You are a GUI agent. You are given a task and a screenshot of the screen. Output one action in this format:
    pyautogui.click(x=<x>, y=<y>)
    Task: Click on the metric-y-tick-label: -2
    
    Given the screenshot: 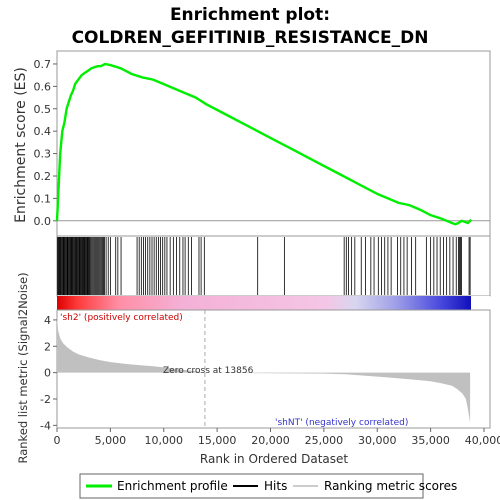 What is the action you would take?
    pyautogui.click(x=45, y=399)
    